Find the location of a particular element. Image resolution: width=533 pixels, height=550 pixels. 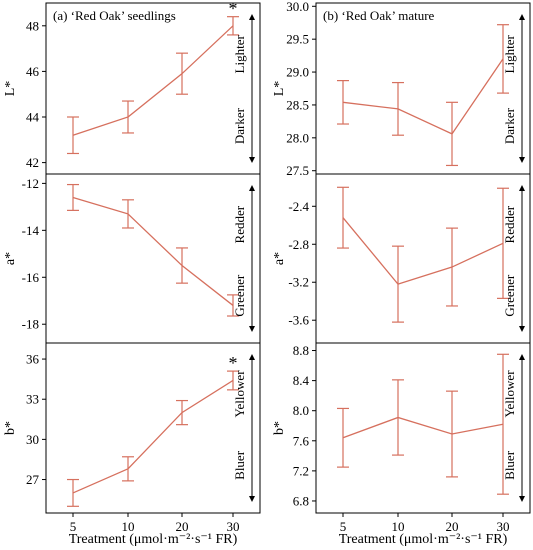

y-tick-label: 28.5 is located at coordinates (297, 104).